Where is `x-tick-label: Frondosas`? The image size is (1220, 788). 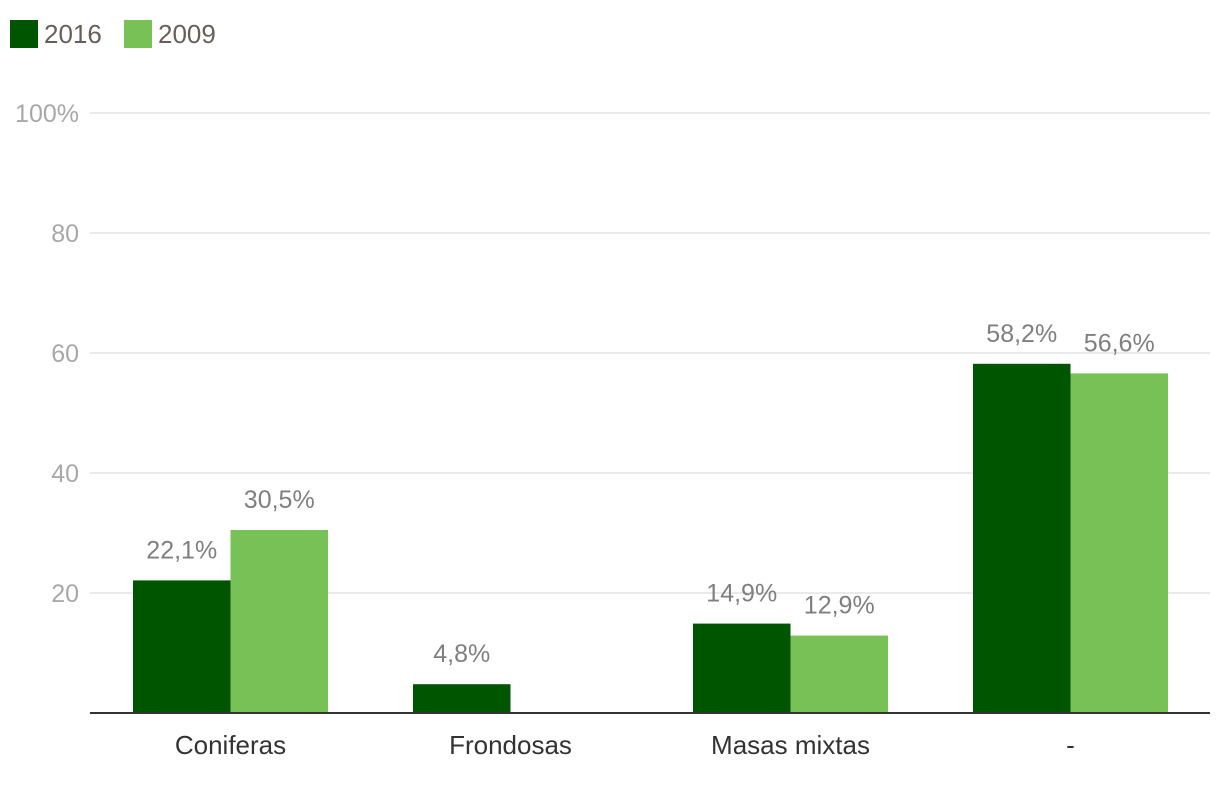 x-tick-label: Frondosas is located at coordinates (510, 745).